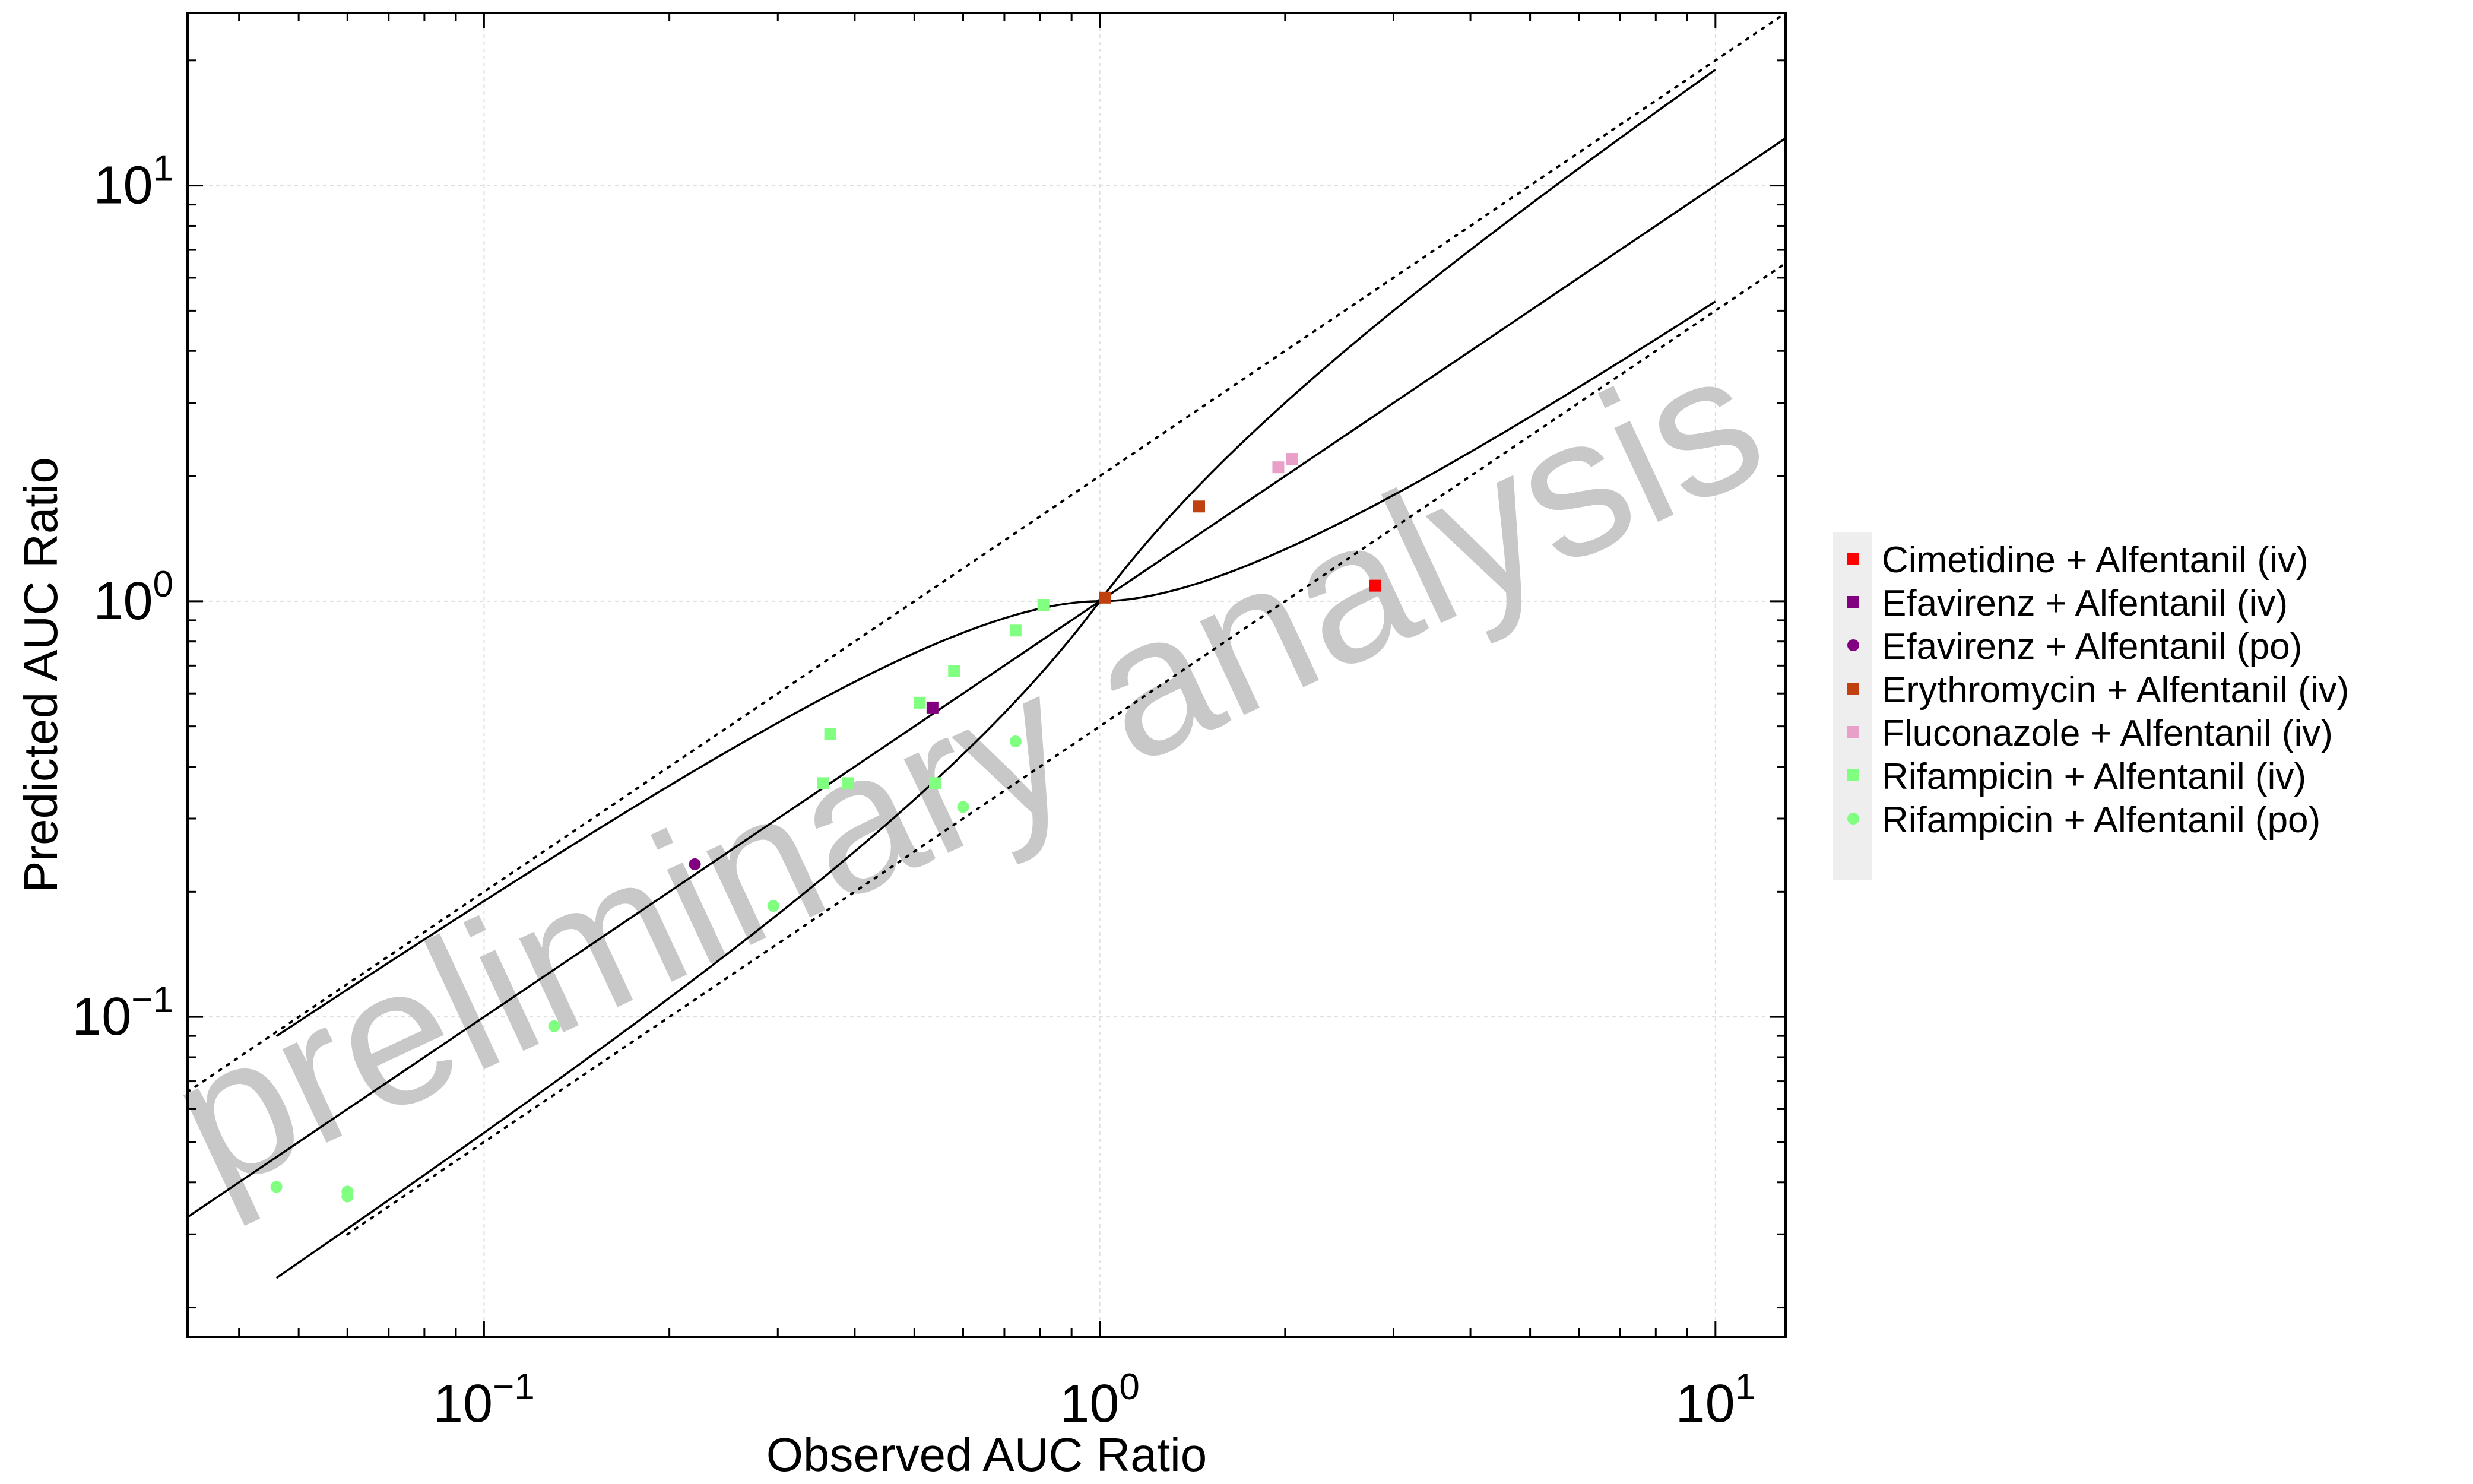 This screenshot has width=2473, height=1484. Describe the element at coordinates (2092, 646) in the screenshot. I see `legend-label: Efavirenz + Alfentanil (po)` at that location.